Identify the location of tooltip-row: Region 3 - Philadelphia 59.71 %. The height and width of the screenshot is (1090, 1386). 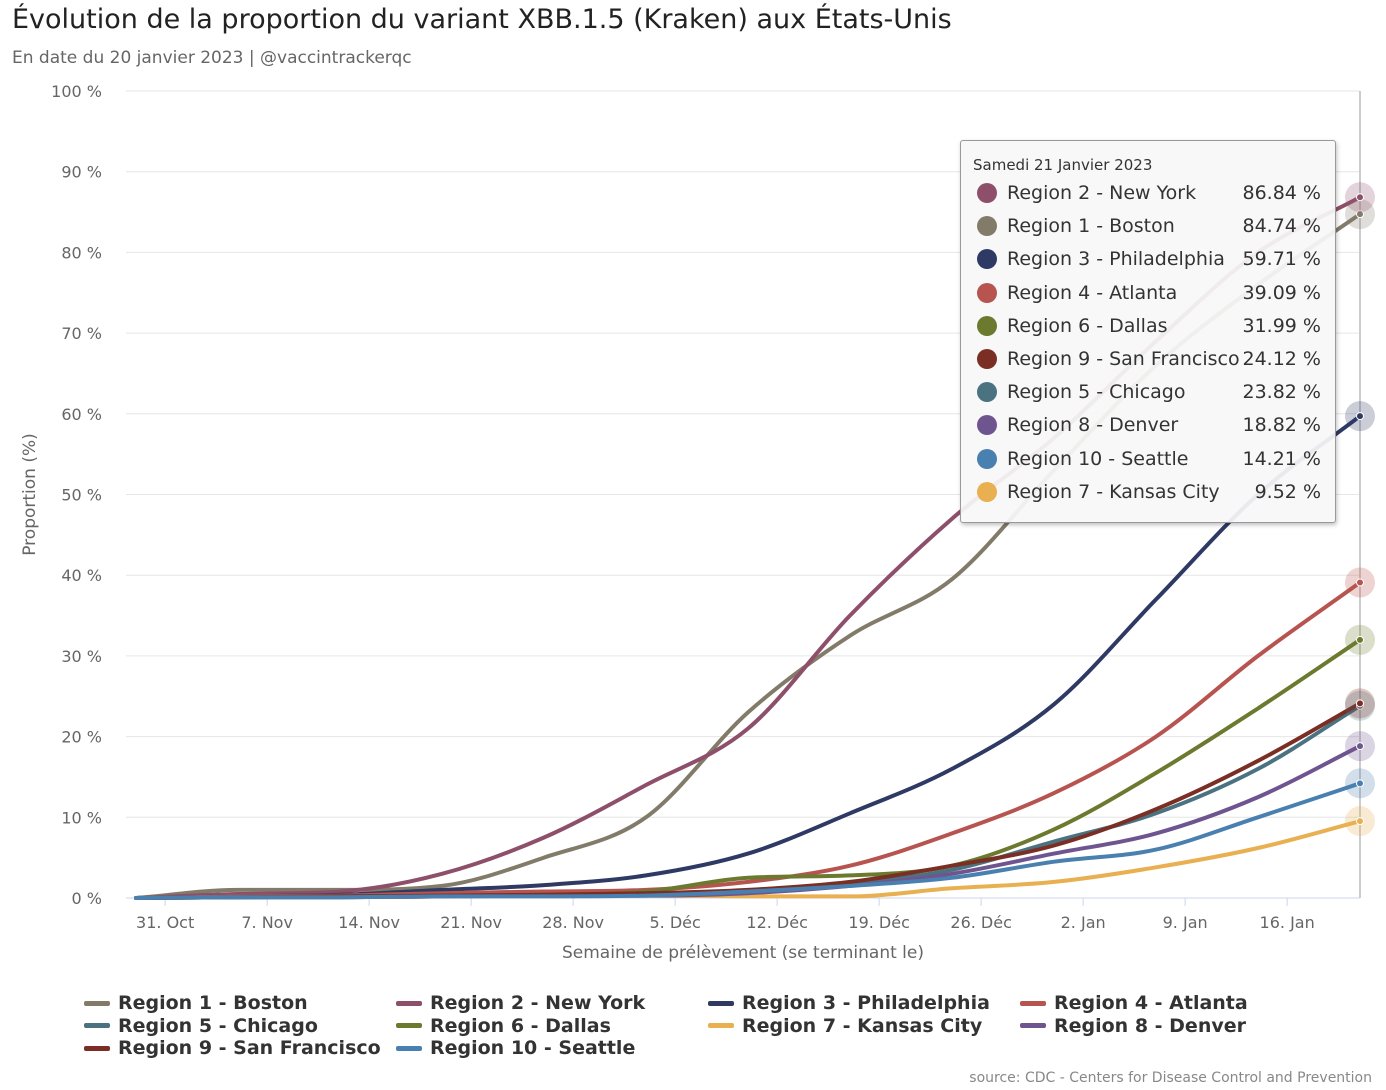
(1149, 259).